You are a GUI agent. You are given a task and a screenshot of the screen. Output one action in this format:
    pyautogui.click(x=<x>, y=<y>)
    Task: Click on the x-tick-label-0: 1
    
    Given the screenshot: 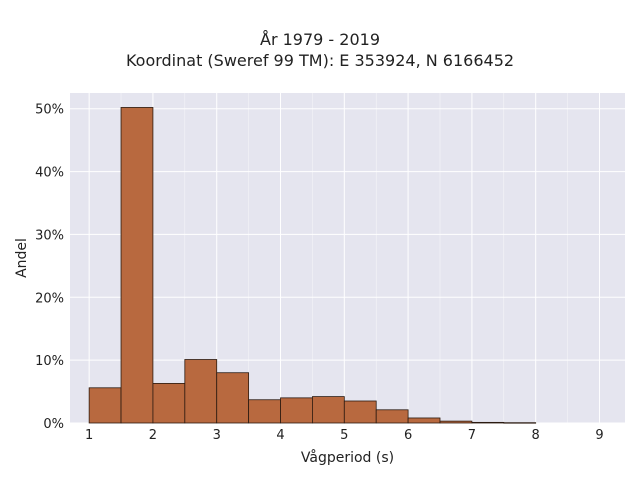 What is the action you would take?
    pyautogui.click(x=89, y=435)
    